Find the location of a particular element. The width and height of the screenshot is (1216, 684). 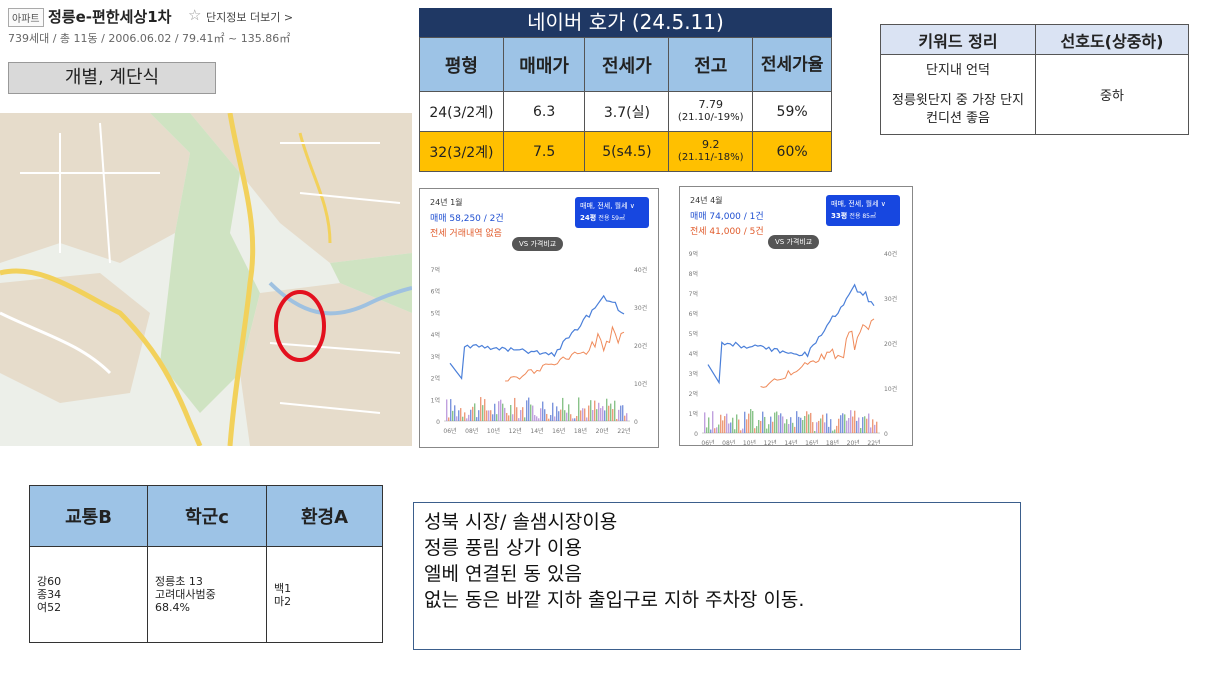

cell-ratio: 60% is located at coordinates (792, 151).